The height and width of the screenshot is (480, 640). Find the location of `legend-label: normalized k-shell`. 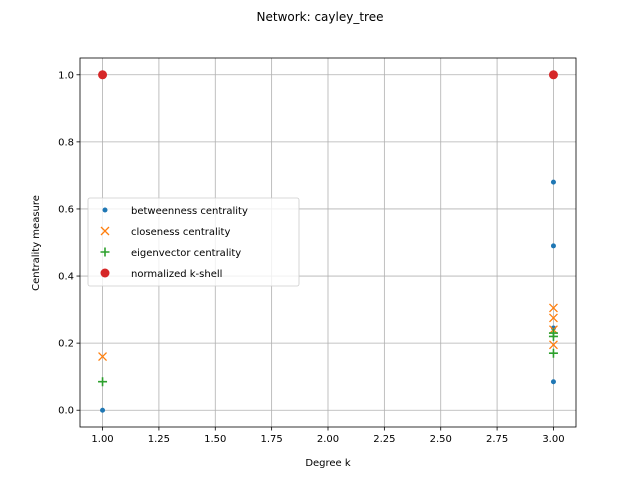

legend-label: normalized k-shell is located at coordinates (176, 274).